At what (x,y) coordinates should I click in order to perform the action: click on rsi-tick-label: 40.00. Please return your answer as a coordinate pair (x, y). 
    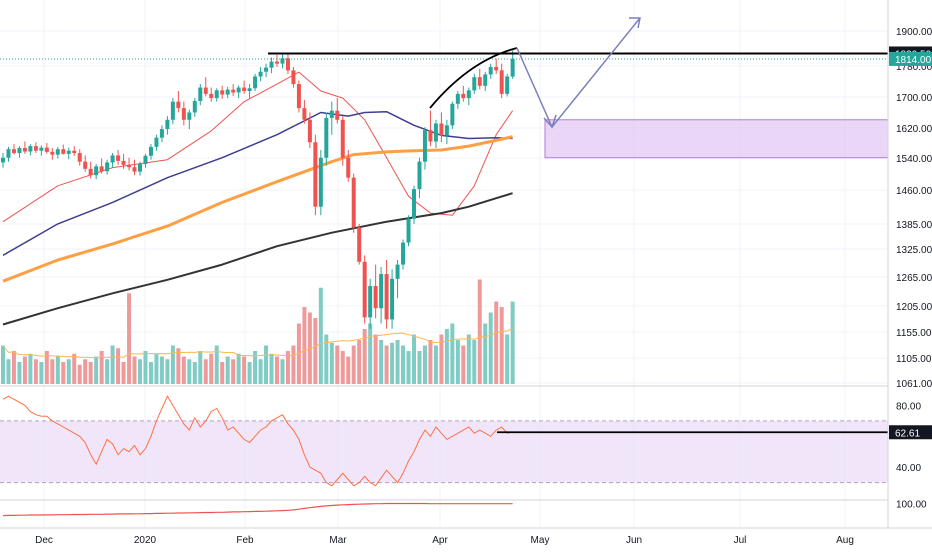
    Looking at the image, I should click on (908, 468).